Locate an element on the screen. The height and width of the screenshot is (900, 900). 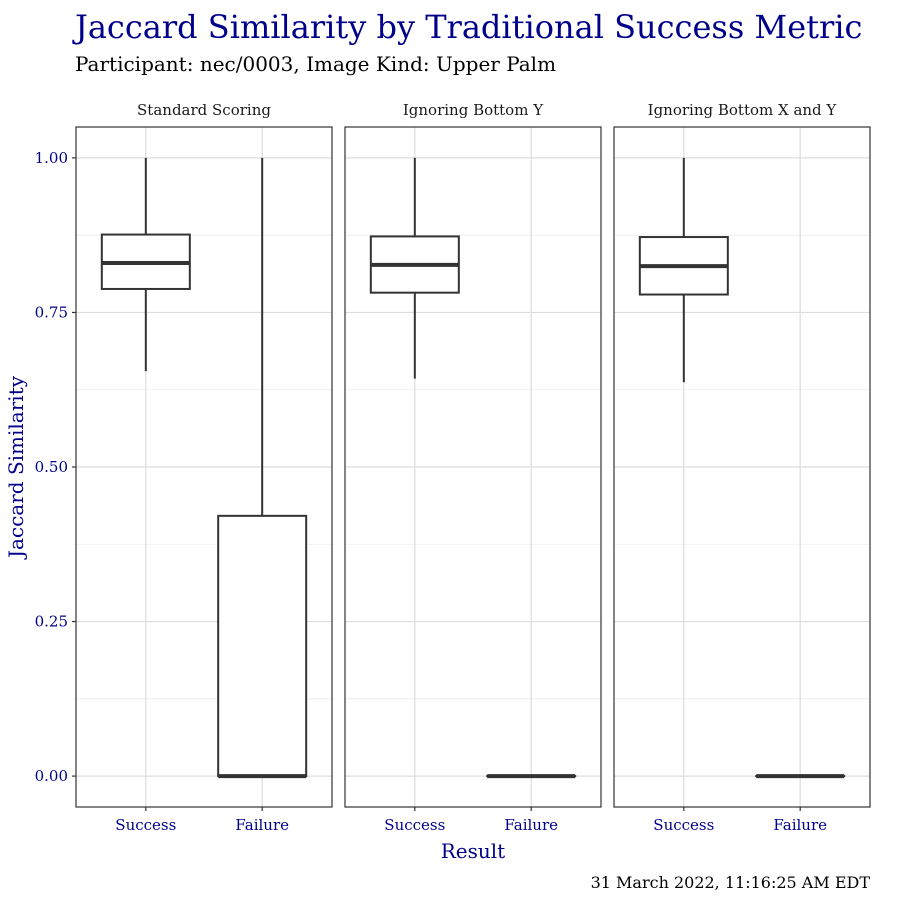
y-tick-label: 0.00 is located at coordinates (51, 776).